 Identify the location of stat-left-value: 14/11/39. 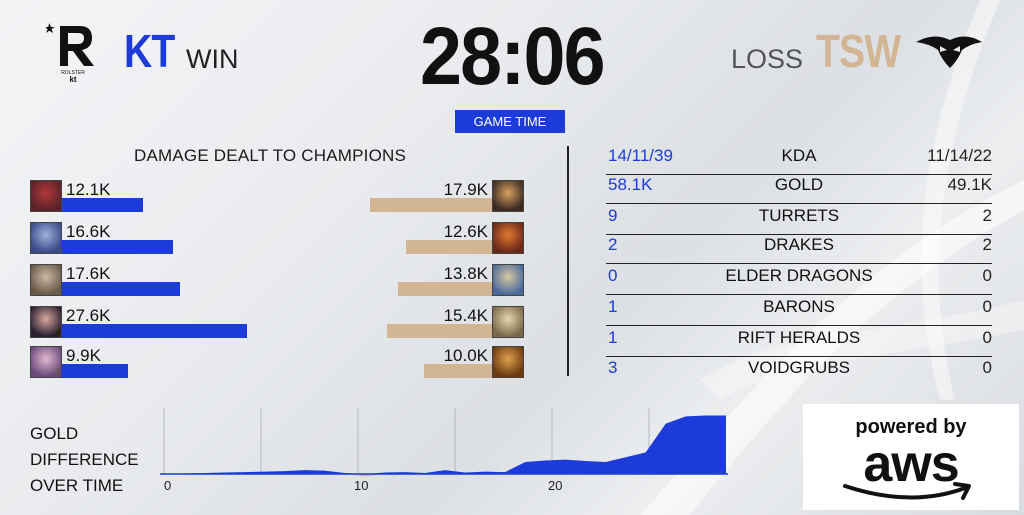
(640, 155).